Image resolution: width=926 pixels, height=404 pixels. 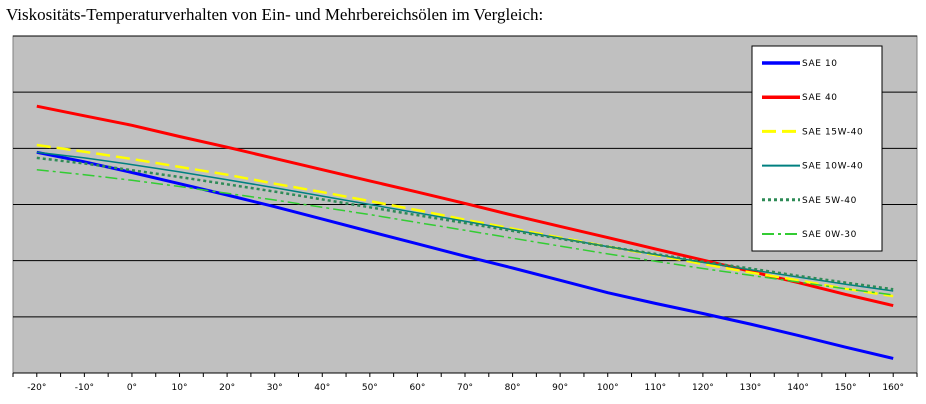 What do you see at coordinates (84, 388) in the screenshot?
I see `x-tick-label: -10°` at bounding box center [84, 388].